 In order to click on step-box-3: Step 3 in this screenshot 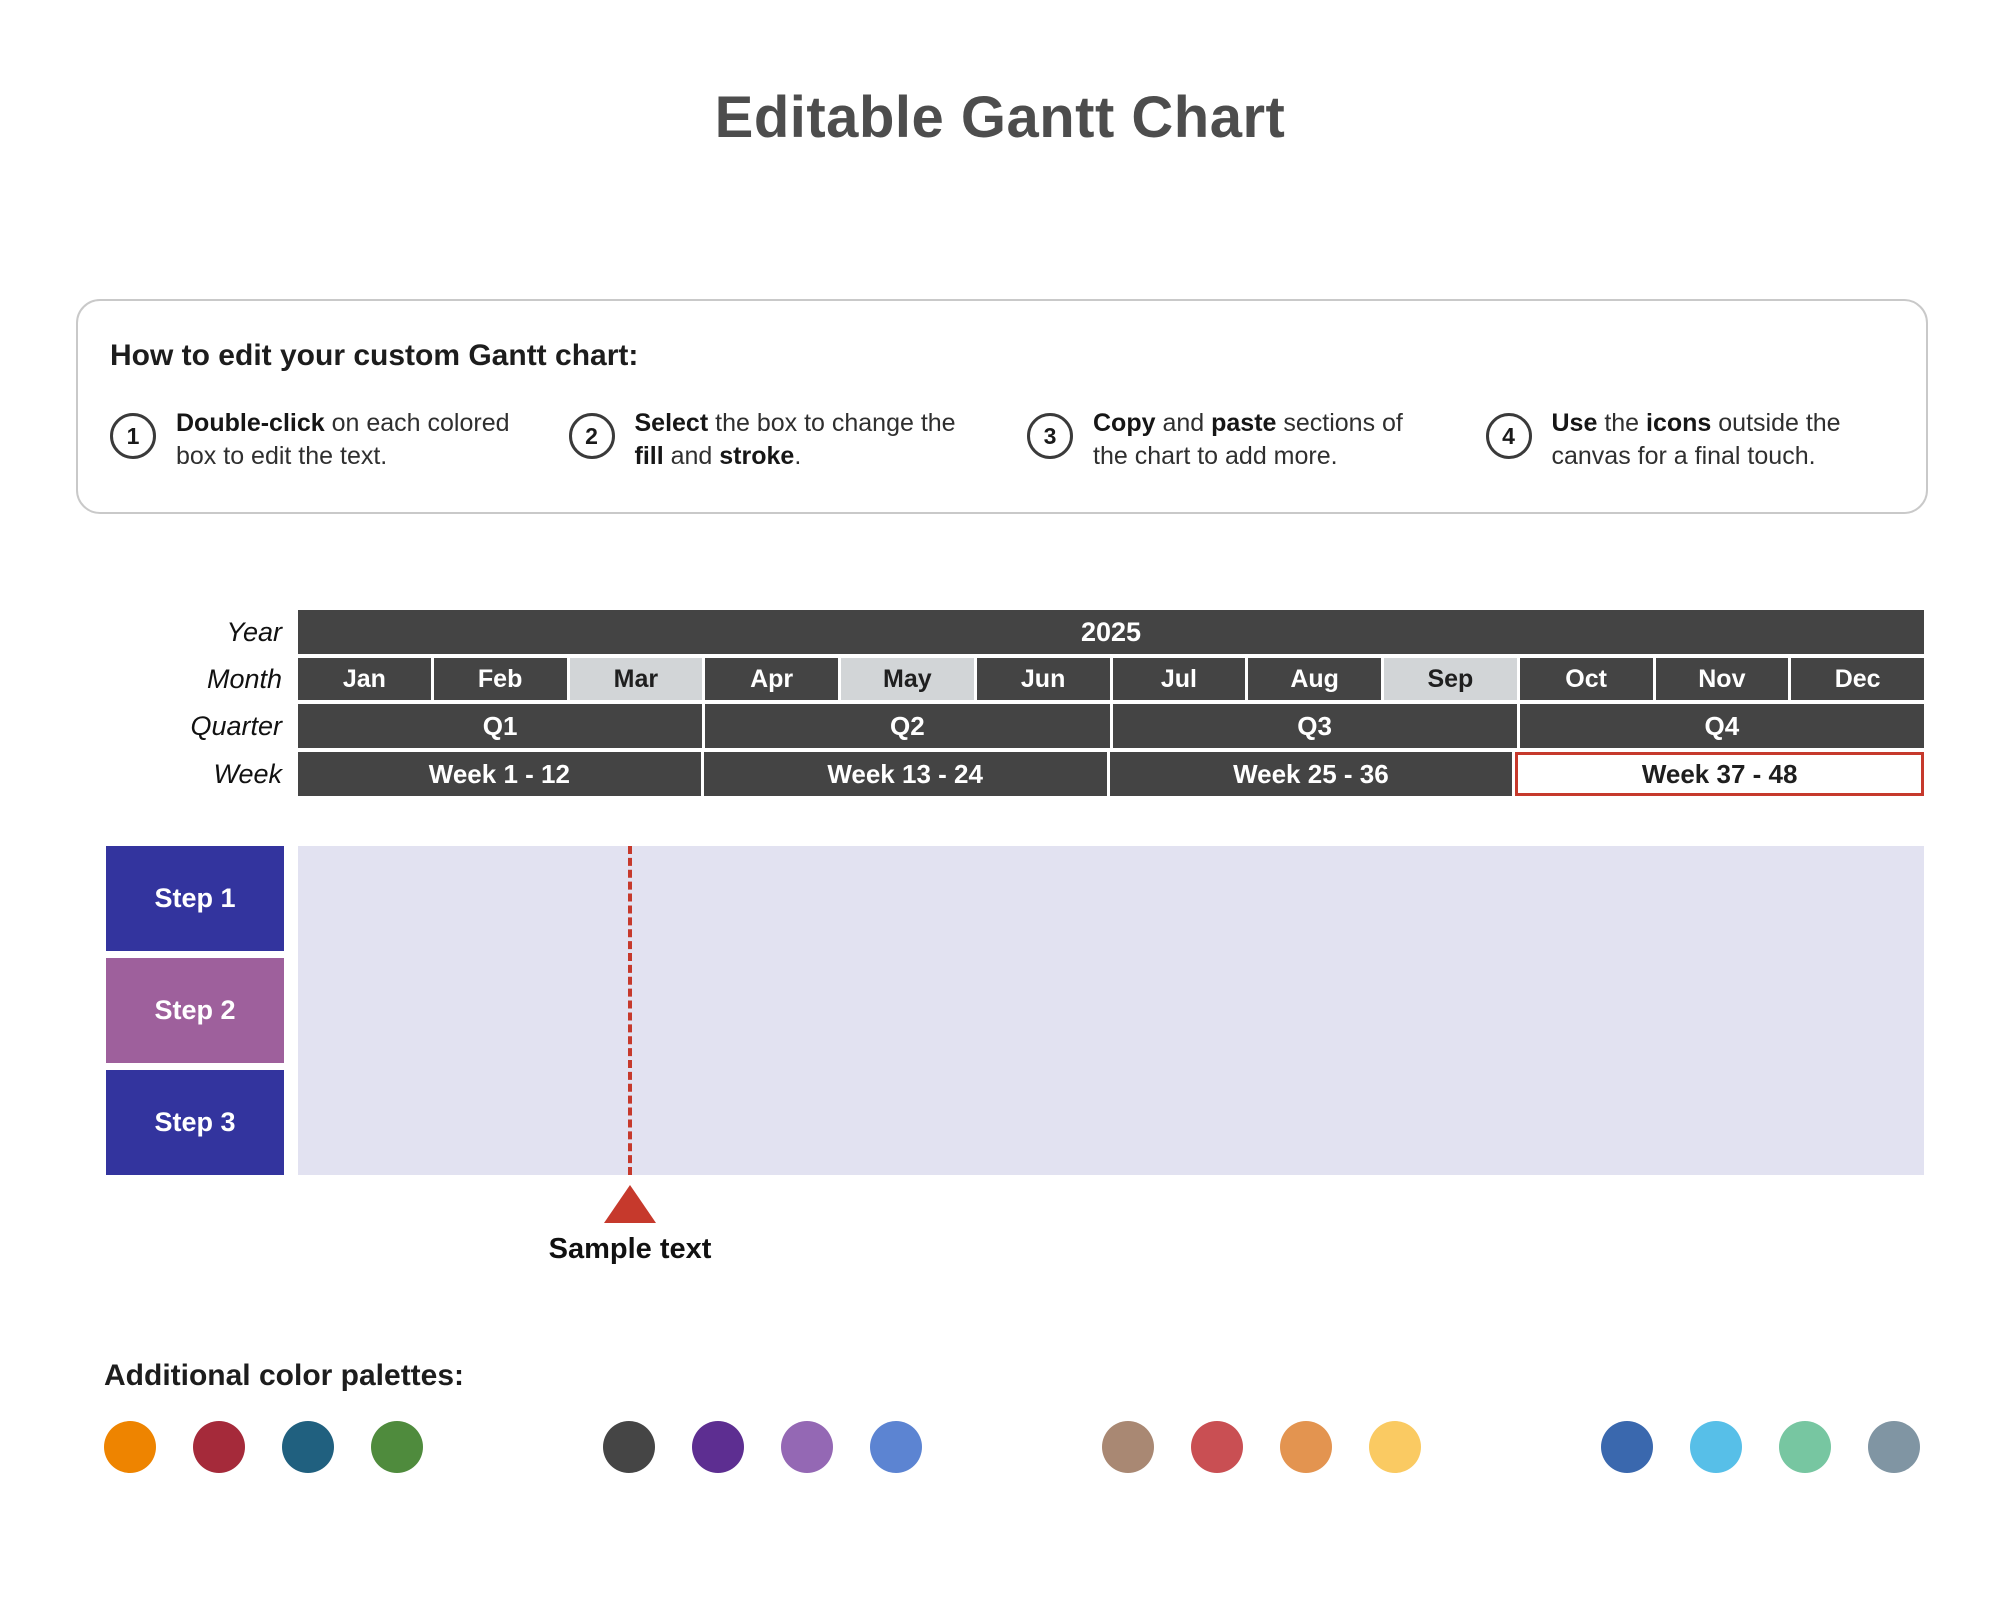, I will do `click(195, 1122)`.